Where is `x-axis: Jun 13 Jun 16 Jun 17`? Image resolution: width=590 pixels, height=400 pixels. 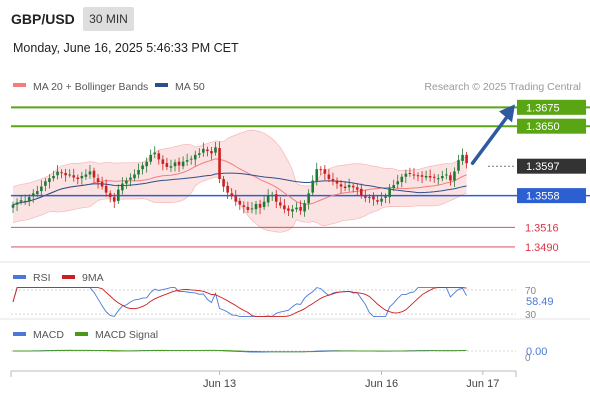 x-axis: Jun 13 Jun 16 Jun 17 is located at coordinates (263, 380).